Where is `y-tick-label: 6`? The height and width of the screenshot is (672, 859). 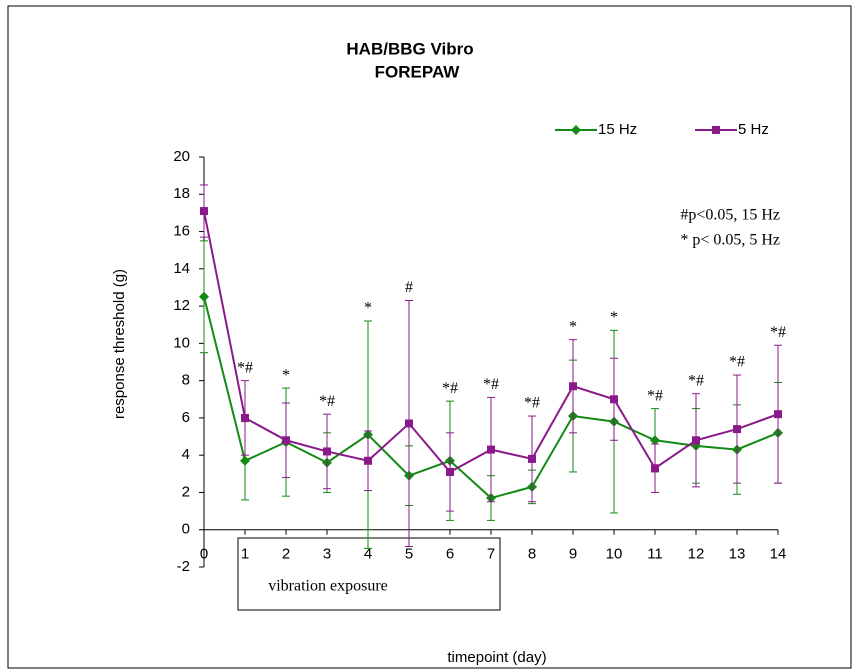
y-tick-label: 6 is located at coordinates (186, 417).